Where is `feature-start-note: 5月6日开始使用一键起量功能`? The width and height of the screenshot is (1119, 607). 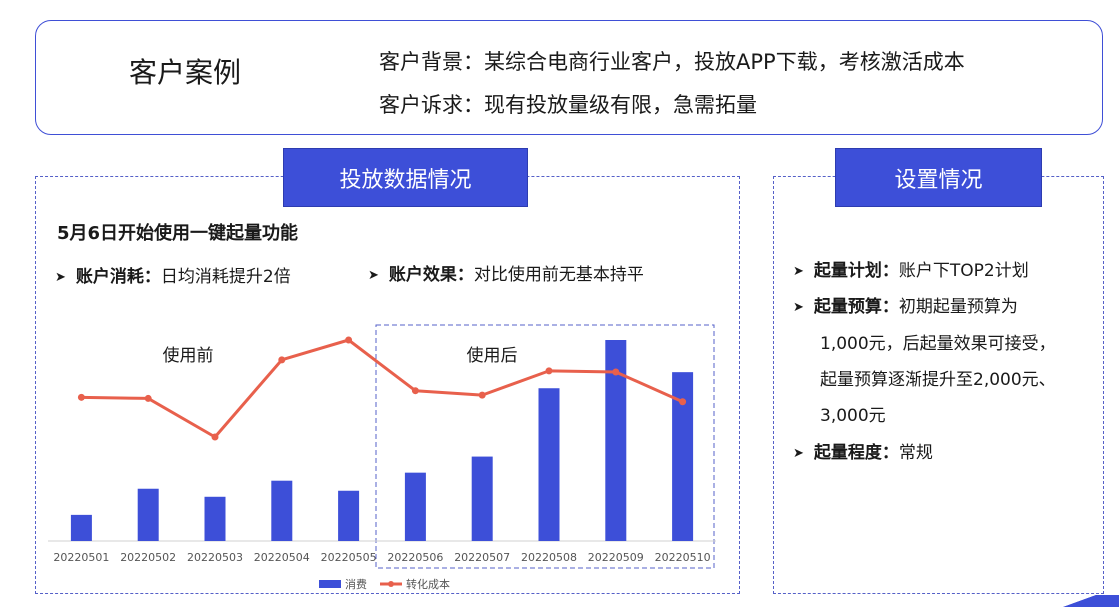
feature-start-note: 5月6日开始使用一键起量功能 is located at coordinates (178, 233).